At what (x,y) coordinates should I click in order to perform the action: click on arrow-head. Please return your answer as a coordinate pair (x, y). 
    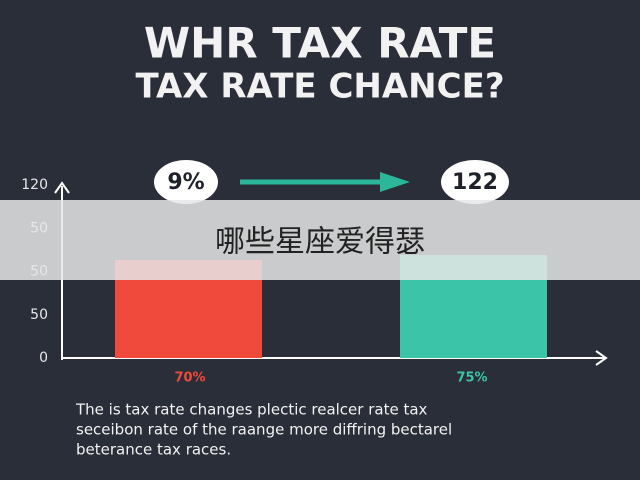
    Looking at the image, I should click on (395, 182).